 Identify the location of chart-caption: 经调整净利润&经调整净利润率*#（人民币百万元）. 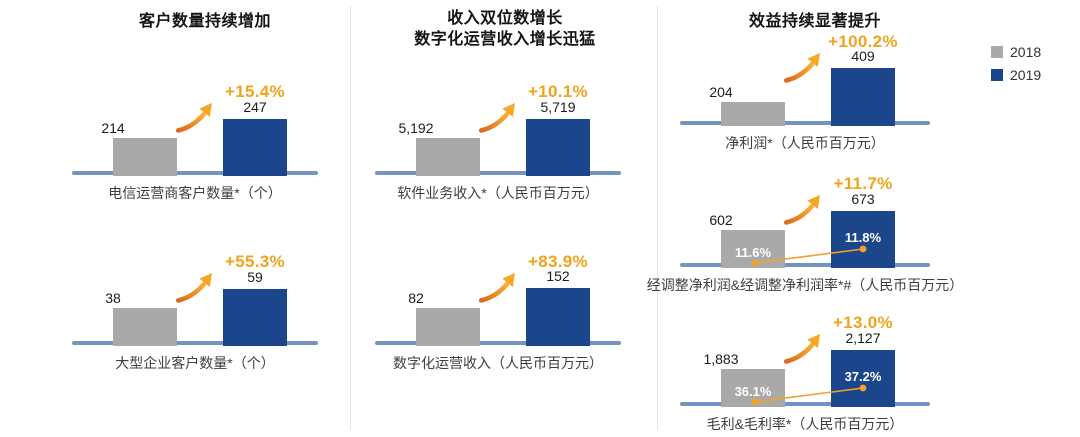
(805, 285).